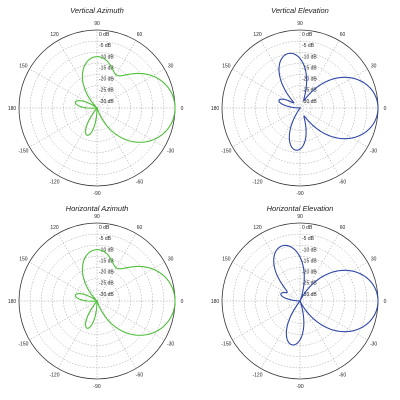  I want to click on panel-title: Horizontal Elevation, so click(300, 208).